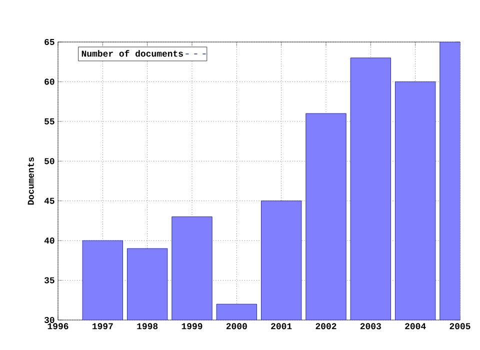 This screenshot has height=350, width=480. What do you see at coordinates (49, 280) in the screenshot?
I see `y-tick-label: 35` at bounding box center [49, 280].